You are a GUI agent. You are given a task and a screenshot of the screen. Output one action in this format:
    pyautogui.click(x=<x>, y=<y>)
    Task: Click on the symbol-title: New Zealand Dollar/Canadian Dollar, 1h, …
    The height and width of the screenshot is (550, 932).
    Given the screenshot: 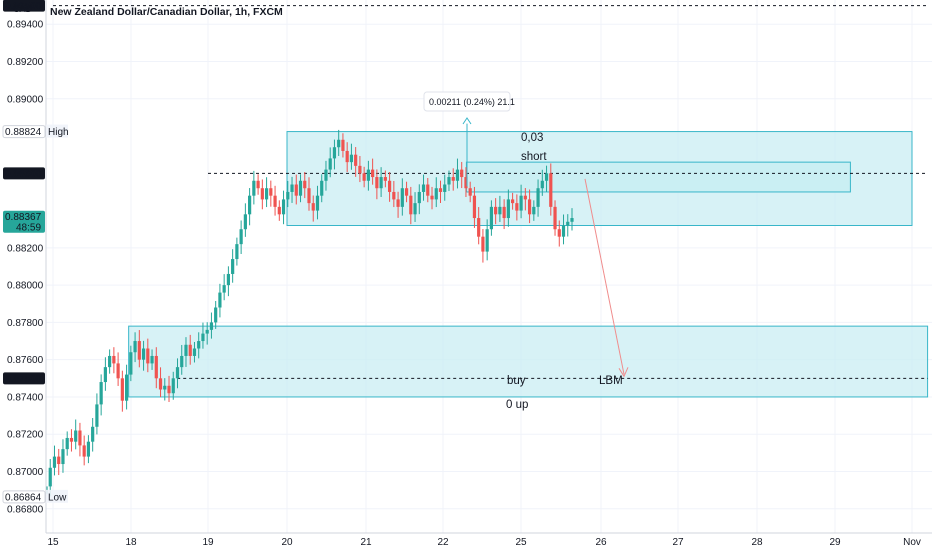 What is the action you would take?
    pyautogui.click(x=166, y=12)
    